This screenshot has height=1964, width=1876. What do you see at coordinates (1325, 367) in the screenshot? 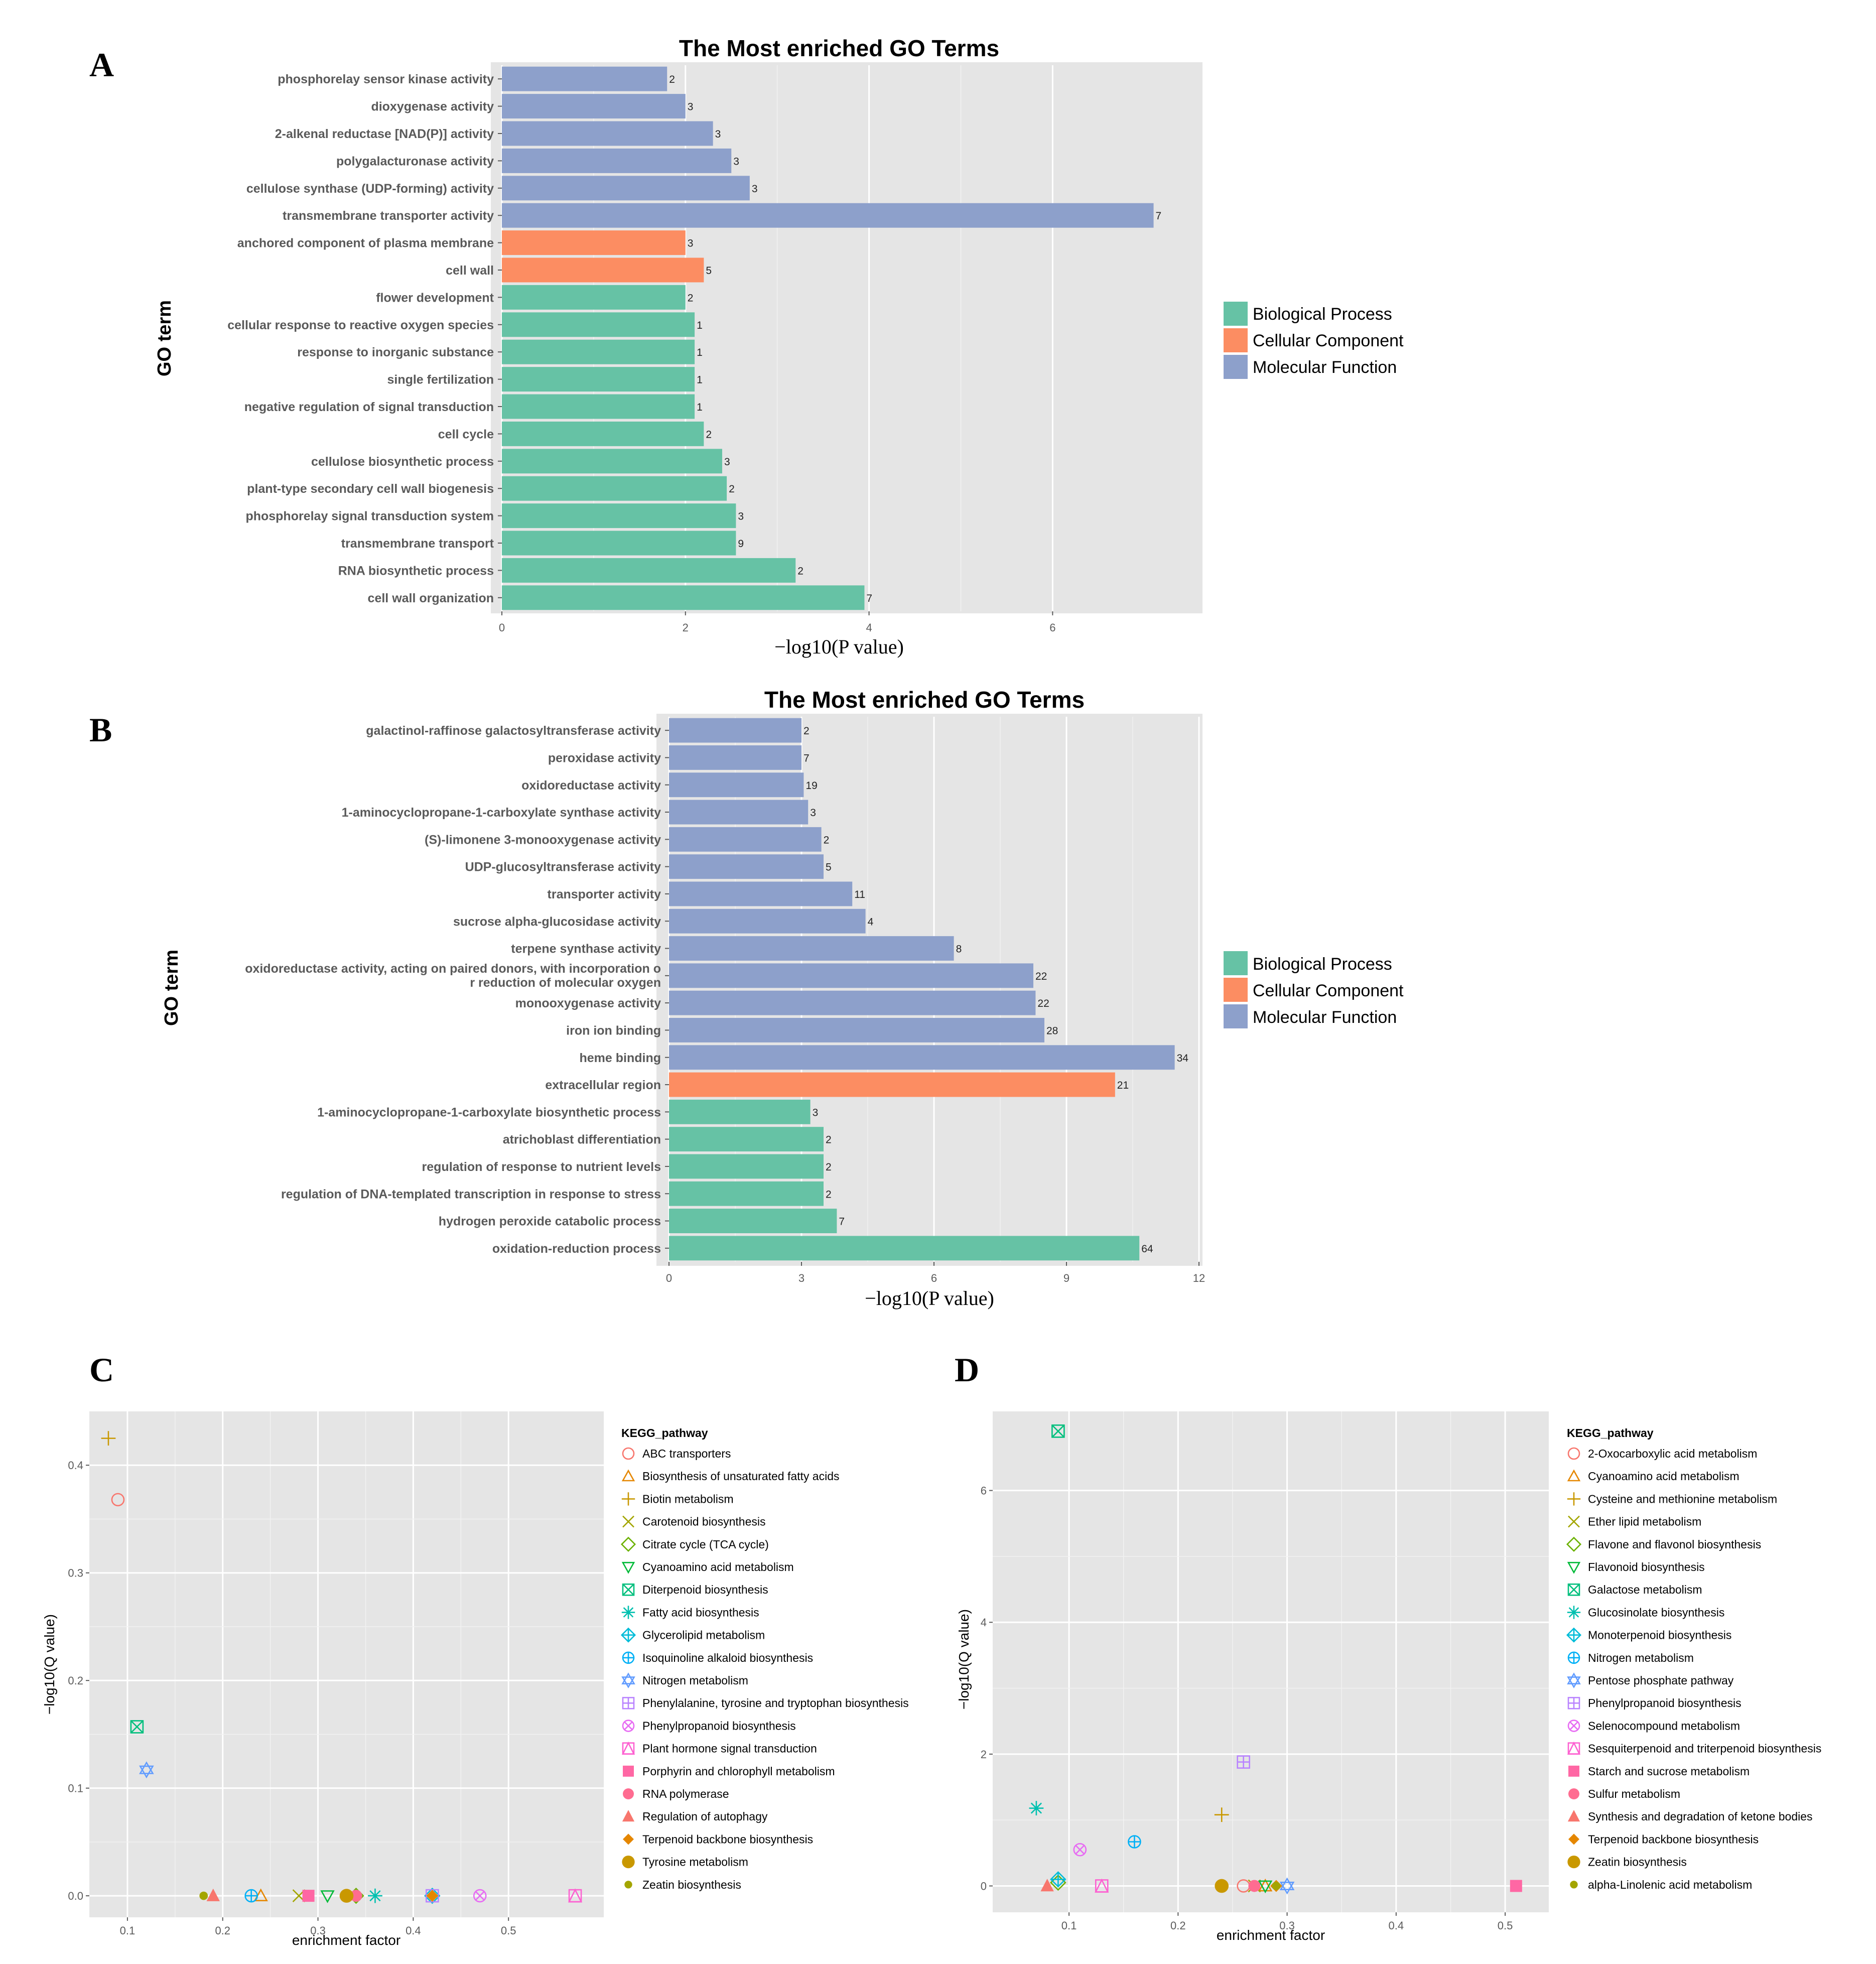
I see `legend-a-label-molecular: Molecular Function` at bounding box center [1325, 367].